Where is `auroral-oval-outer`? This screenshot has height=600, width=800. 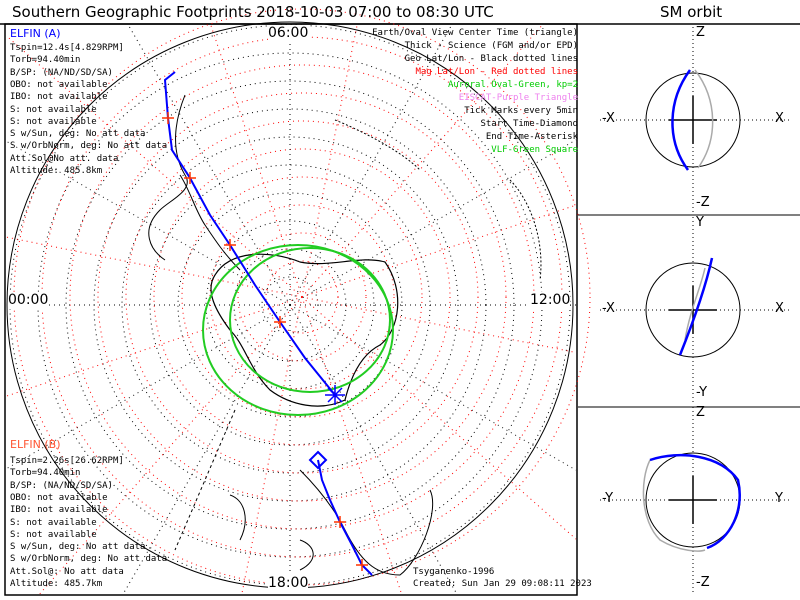
auroral-oval-outer is located at coordinates (298, 330).